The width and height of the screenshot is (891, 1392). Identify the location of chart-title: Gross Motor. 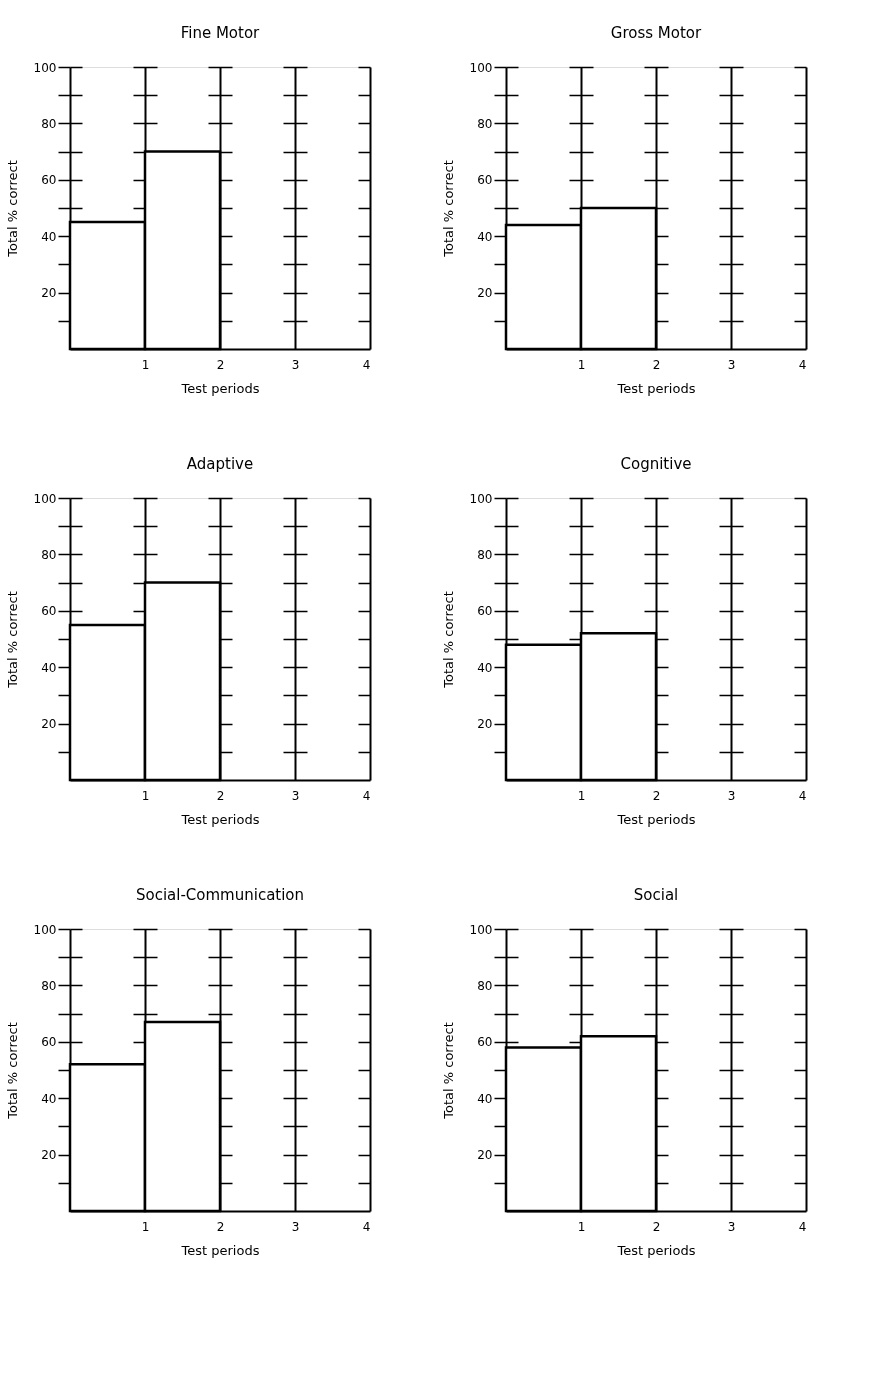
(656, 33).